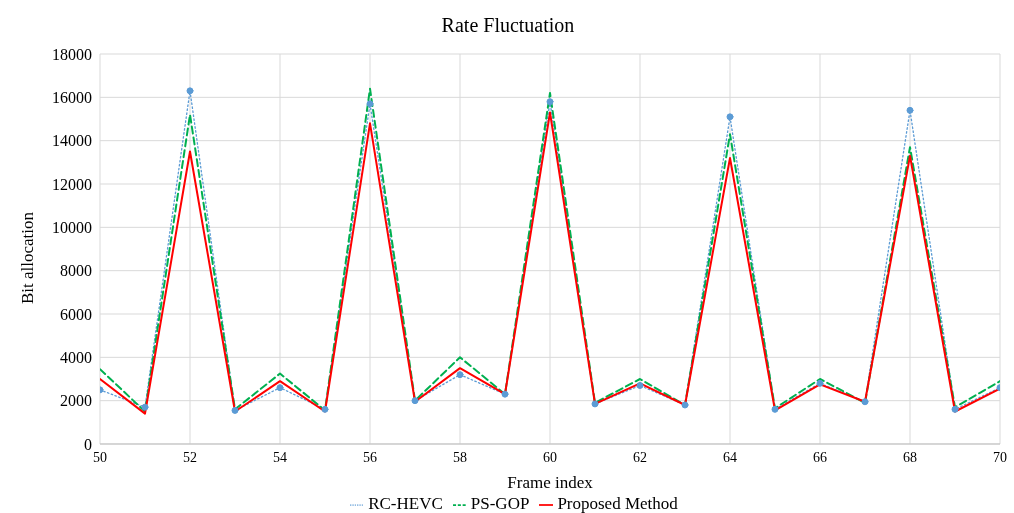  I want to click on x-tick-label: 50, so click(100, 457).